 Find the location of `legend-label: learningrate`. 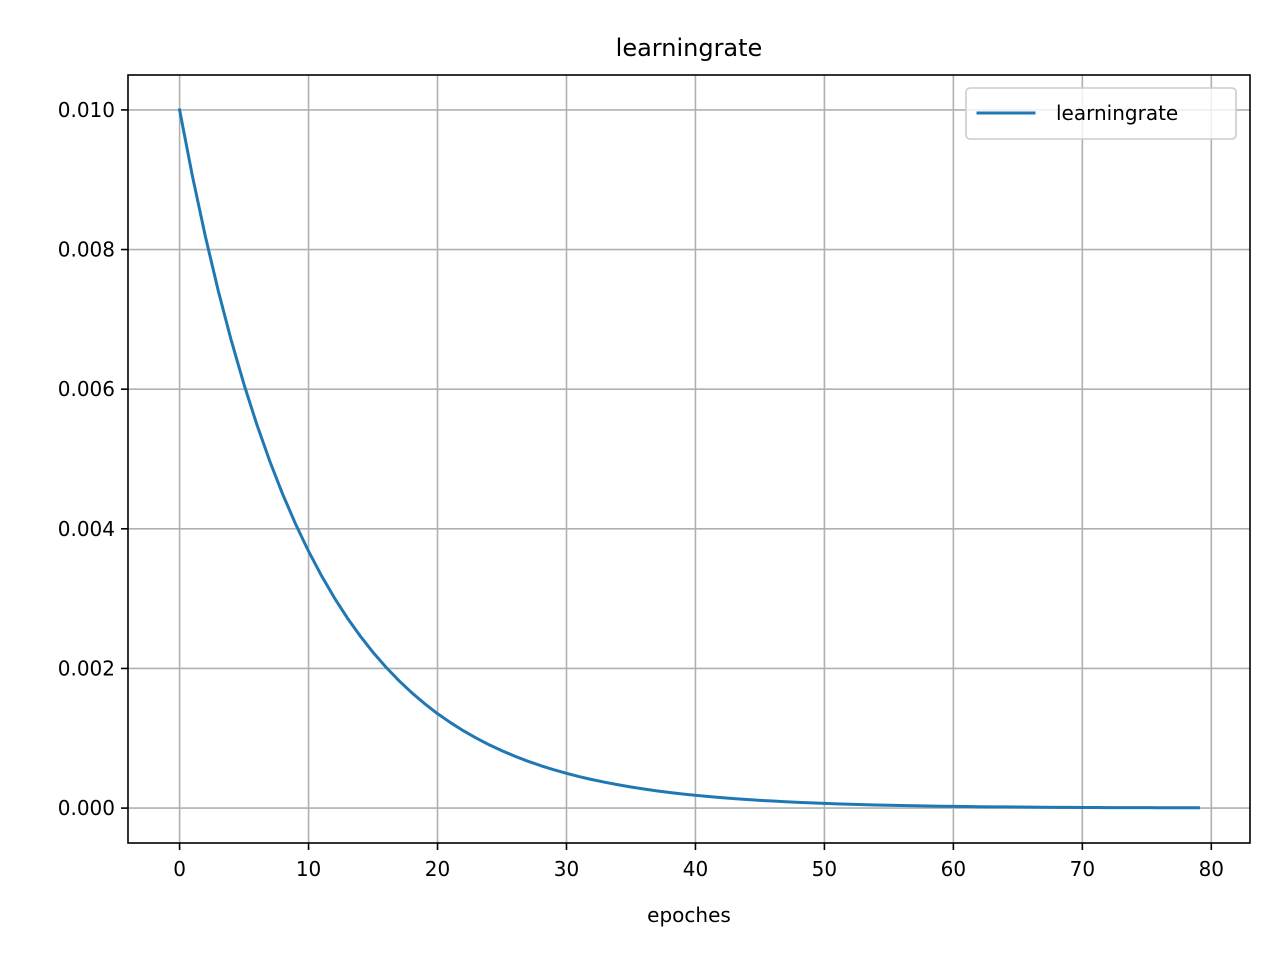

legend-label: learningrate is located at coordinates (1117, 113).